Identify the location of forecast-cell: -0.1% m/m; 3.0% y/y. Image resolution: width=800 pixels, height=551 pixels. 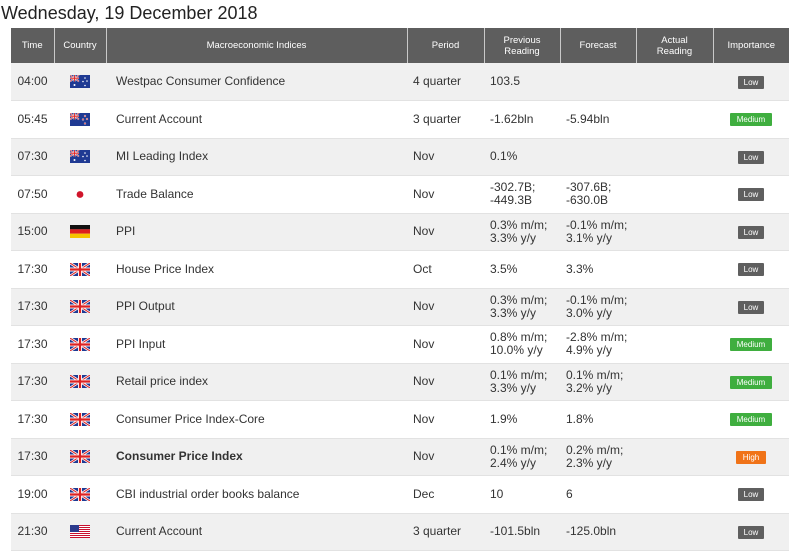
(598, 307).